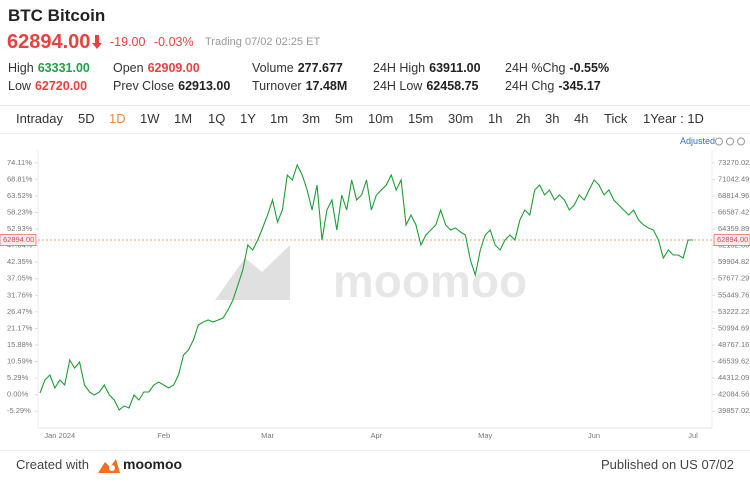  What do you see at coordinates (49, 42) in the screenshot?
I see `price: 62894.00` at bounding box center [49, 42].